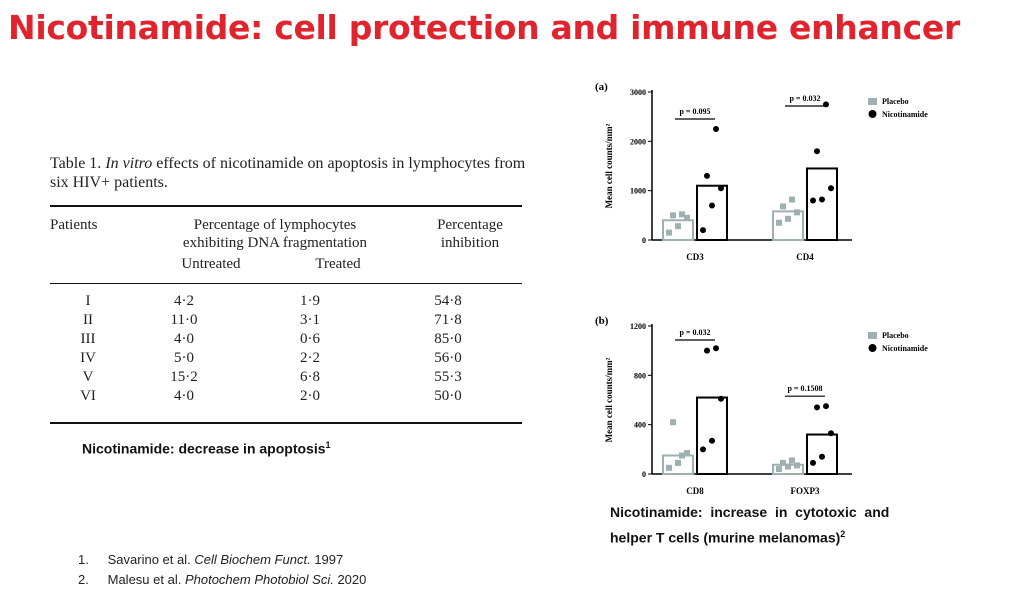 The height and width of the screenshot is (596, 1024). I want to click on cell-inhibition: 56·0, so click(448, 358).